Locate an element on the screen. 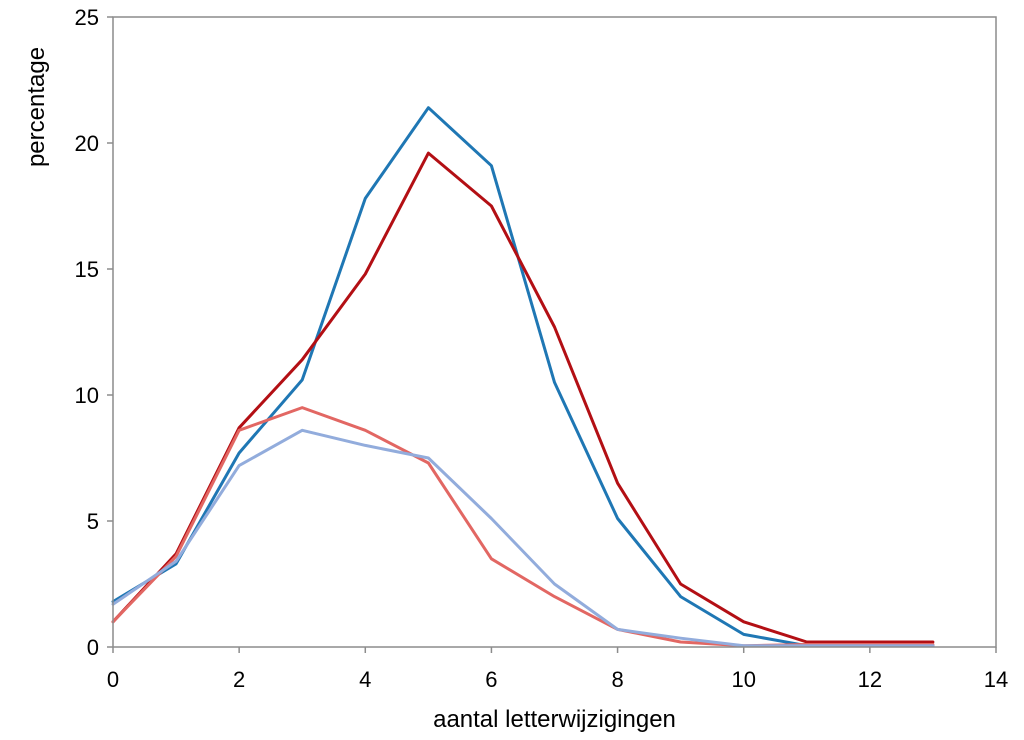 This screenshot has width=1024, height=740. y-tick-label: 25 is located at coordinates (87, 17).